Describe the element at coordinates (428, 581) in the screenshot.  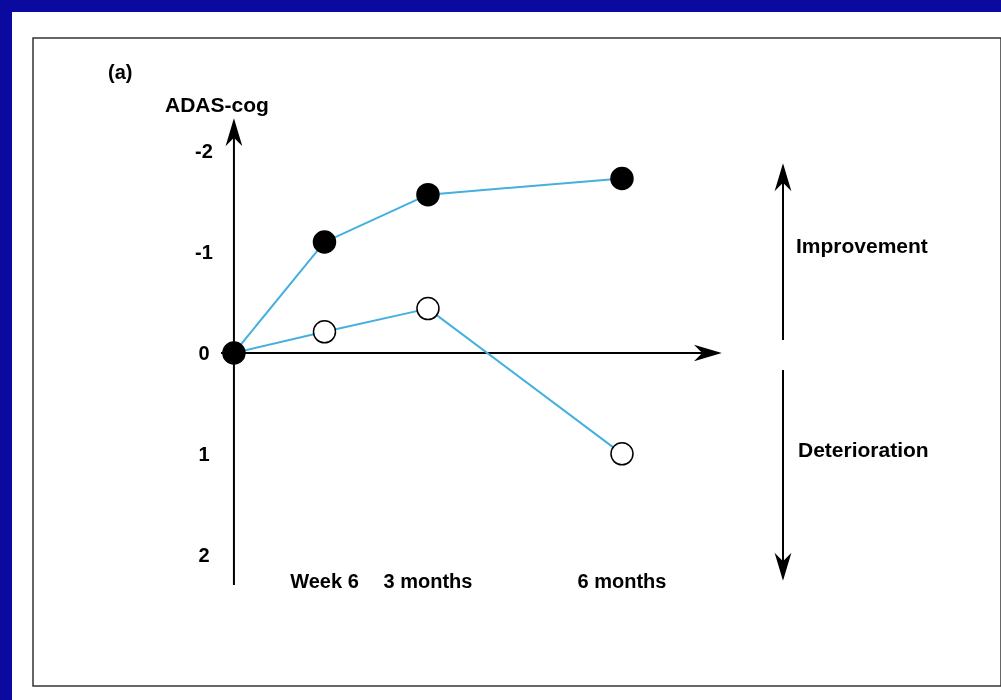
I see `x-tick-label: 3 months` at that location.